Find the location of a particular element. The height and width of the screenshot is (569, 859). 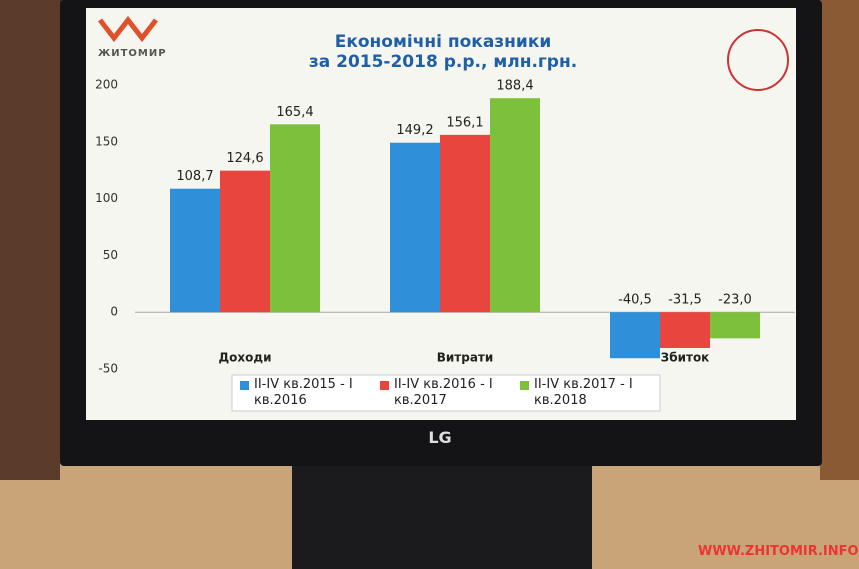

legend-entry: II-IV кв.2017 - I кв.2018 is located at coordinates (586, 393).